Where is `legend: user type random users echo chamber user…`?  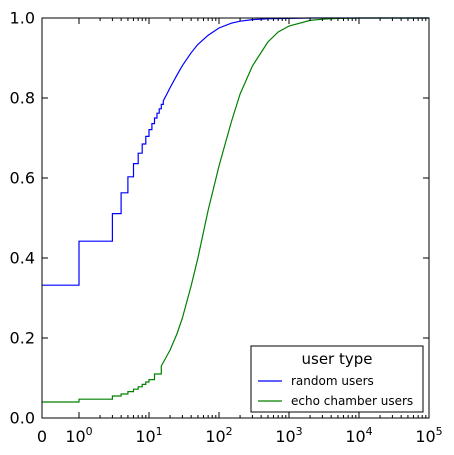 legend: user type random users echo chamber user… is located at coordinates (337, 379).